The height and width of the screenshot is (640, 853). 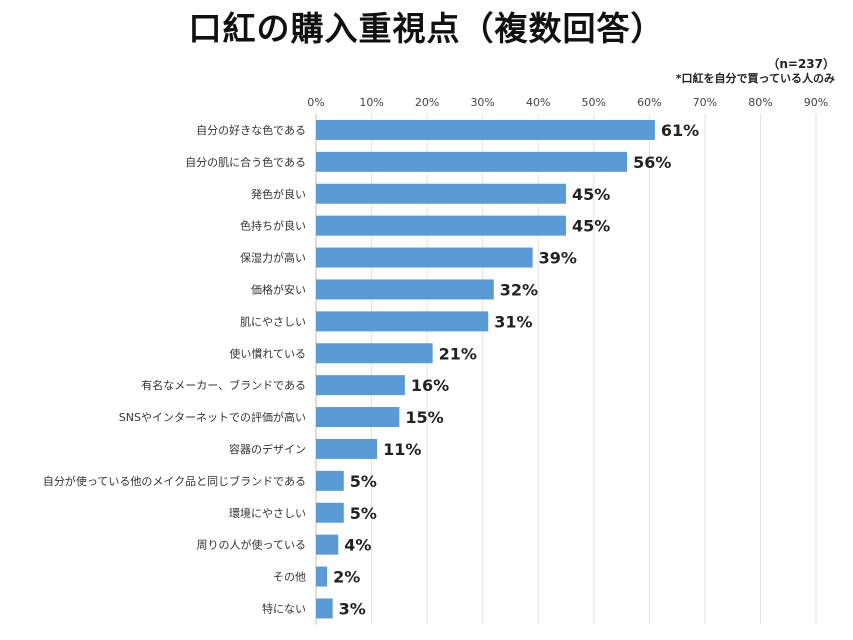 What do you see at coordinates (816, 102) in the screenshot?
I see `x-tick-label: 90%` at bounding box center [816, 102].